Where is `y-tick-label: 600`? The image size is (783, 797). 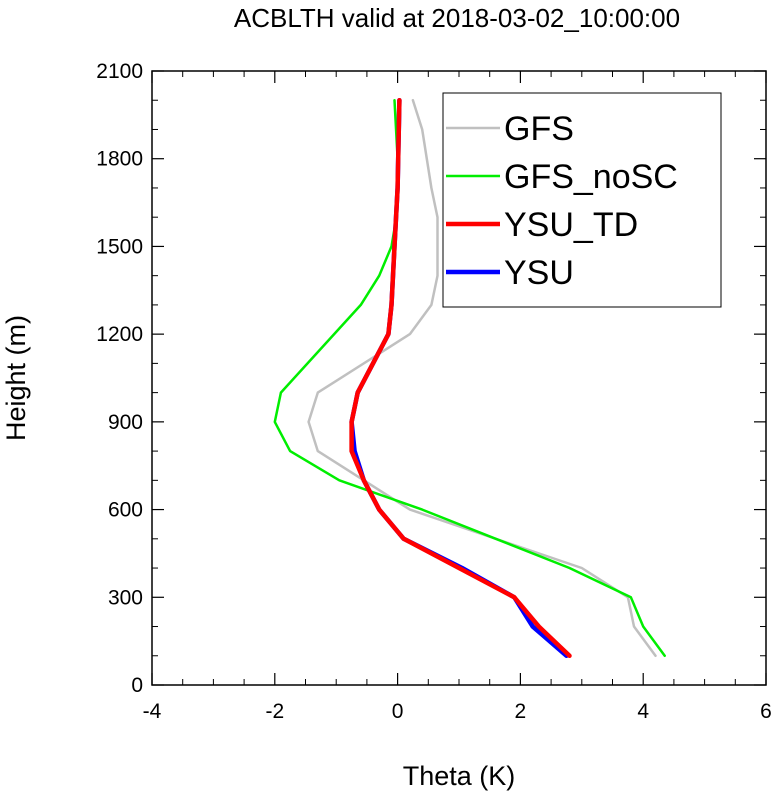
y-tick-label: 600 is located at coordinates (125, 510).